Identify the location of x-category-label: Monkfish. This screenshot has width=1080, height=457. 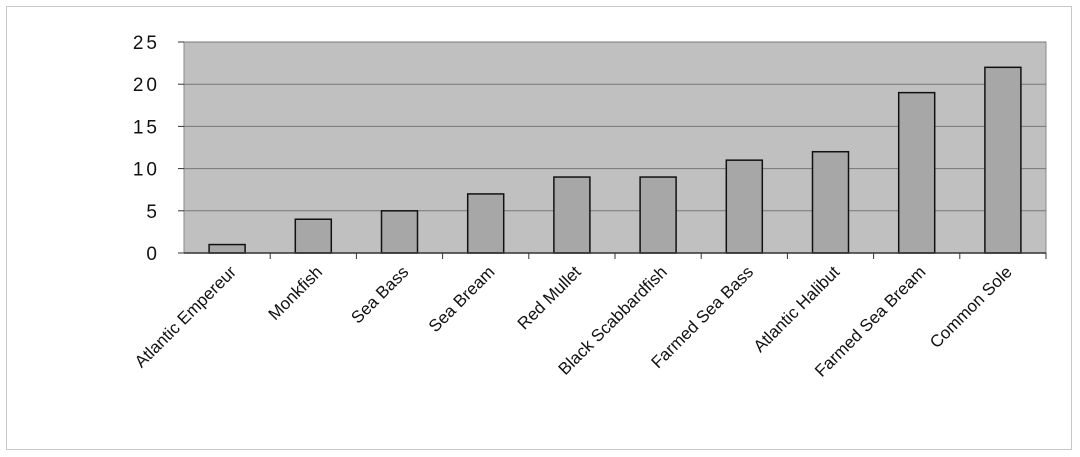
(296, 293).